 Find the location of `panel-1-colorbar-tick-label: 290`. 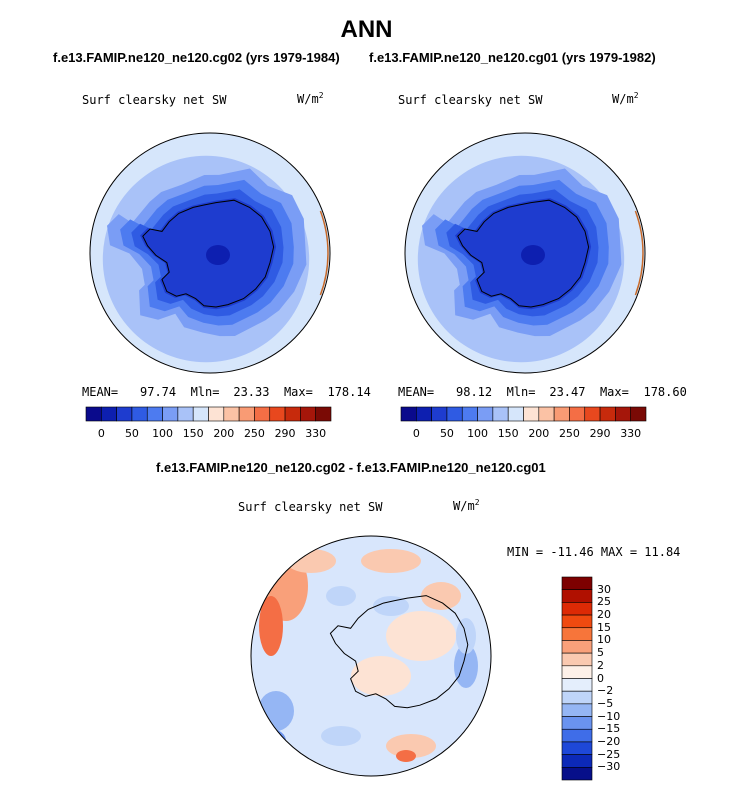

panel-1-colorbar-tick-label: 290 is located at coordinates (285, 433).